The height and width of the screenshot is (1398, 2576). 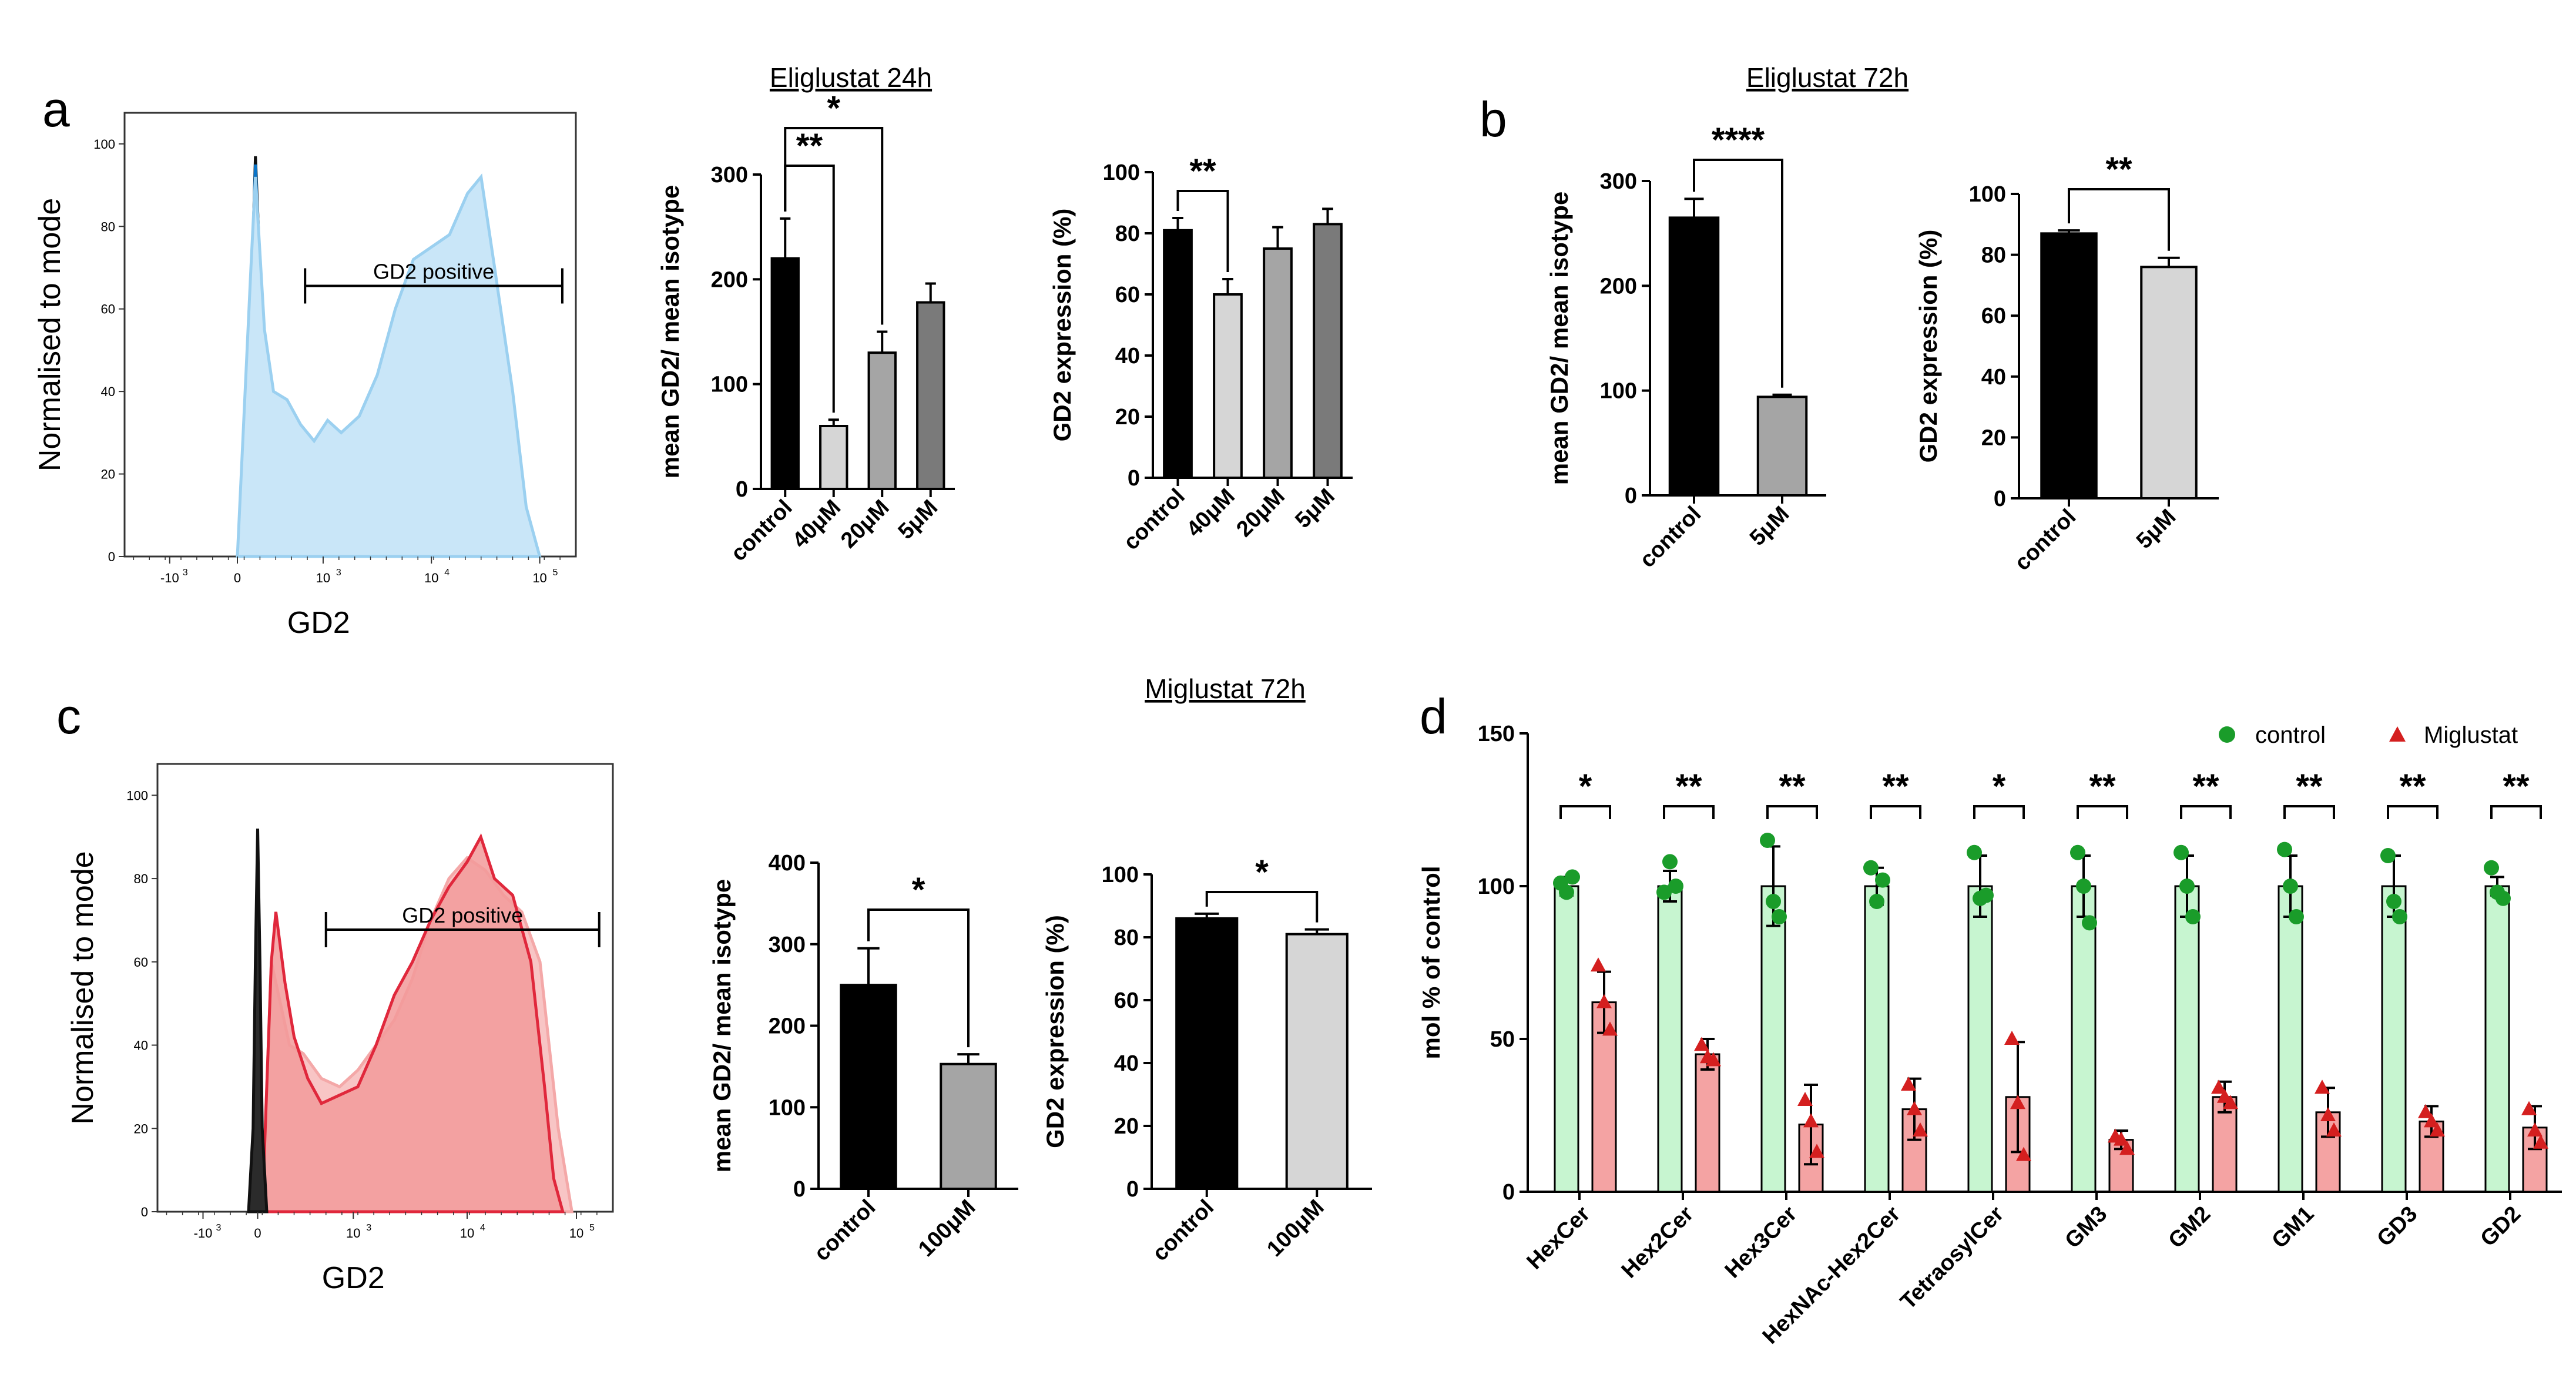 I want to click on x-tick-label: -10, so click(x=169, y=578).